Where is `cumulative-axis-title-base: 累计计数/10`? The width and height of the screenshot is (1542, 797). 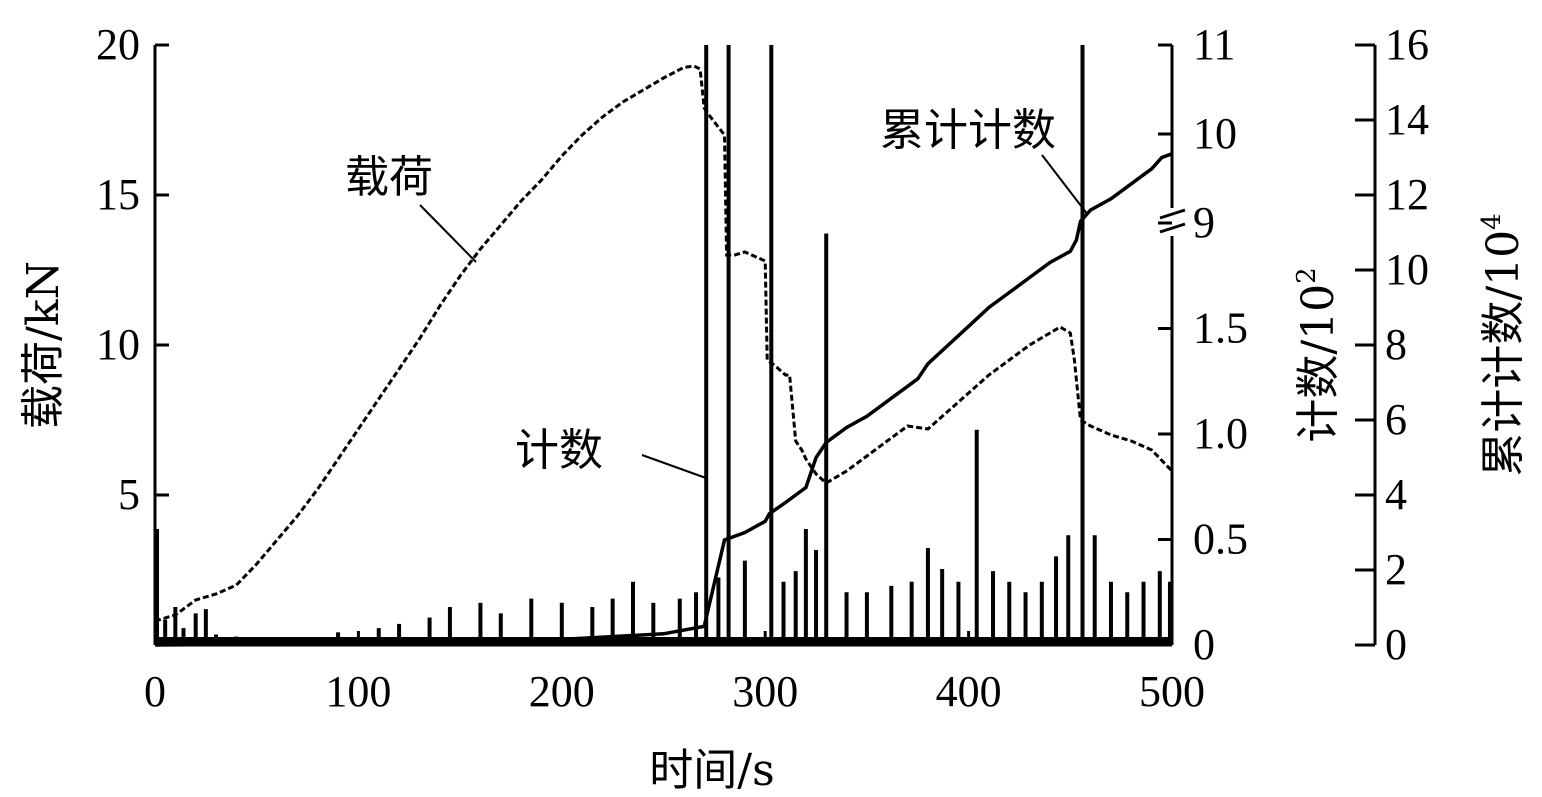
cumulative-axis-title-base: 累计计数/10 is located at coordinates (1503, 353).